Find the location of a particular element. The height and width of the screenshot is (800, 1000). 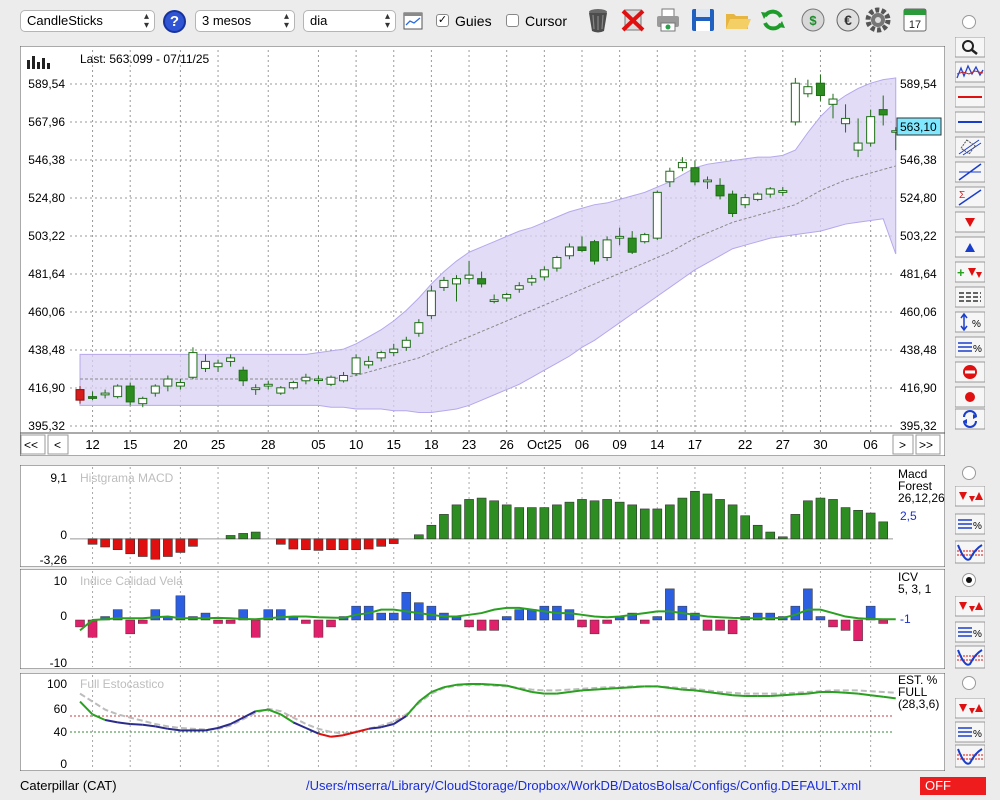

date-tick-label: 27 is located at coordinates (783, 444).